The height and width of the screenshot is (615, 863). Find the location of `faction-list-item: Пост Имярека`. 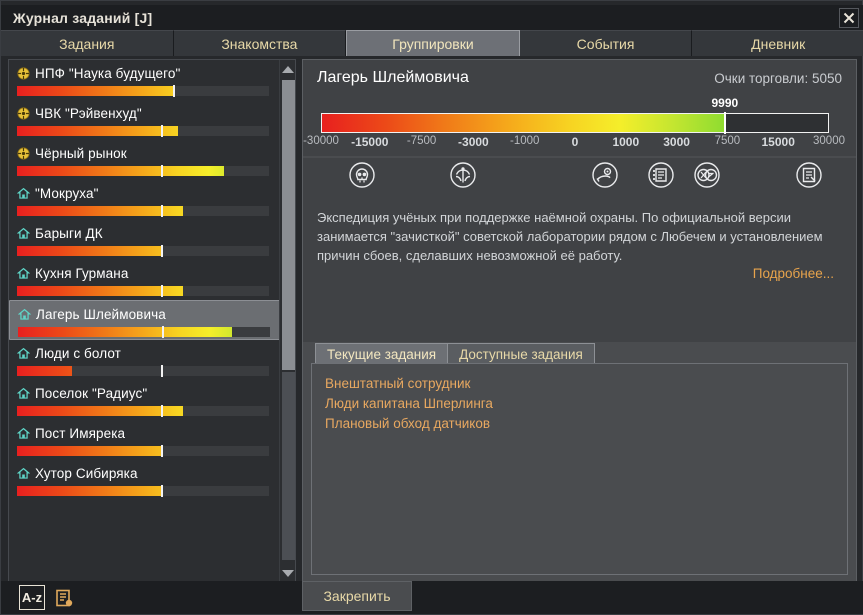

faction-list-item: Пост Имярека is located at coordinates (145, 440).